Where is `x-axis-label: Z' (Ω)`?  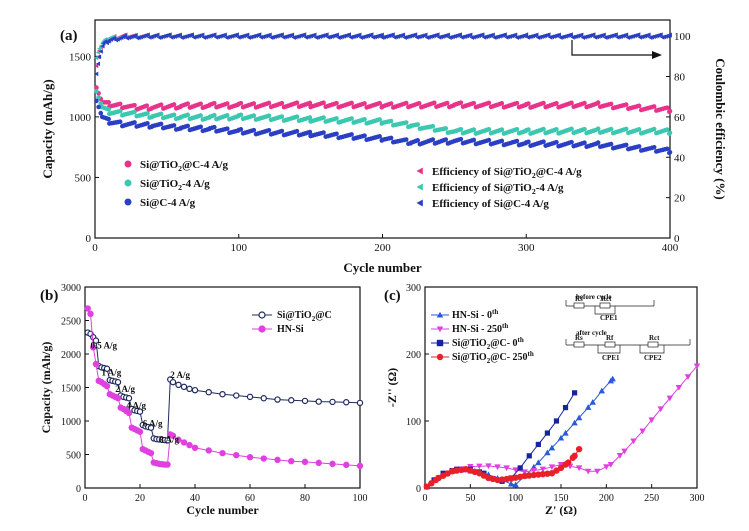
x-axis-label: Z' (Ω) is located at coordinates (561, 510).